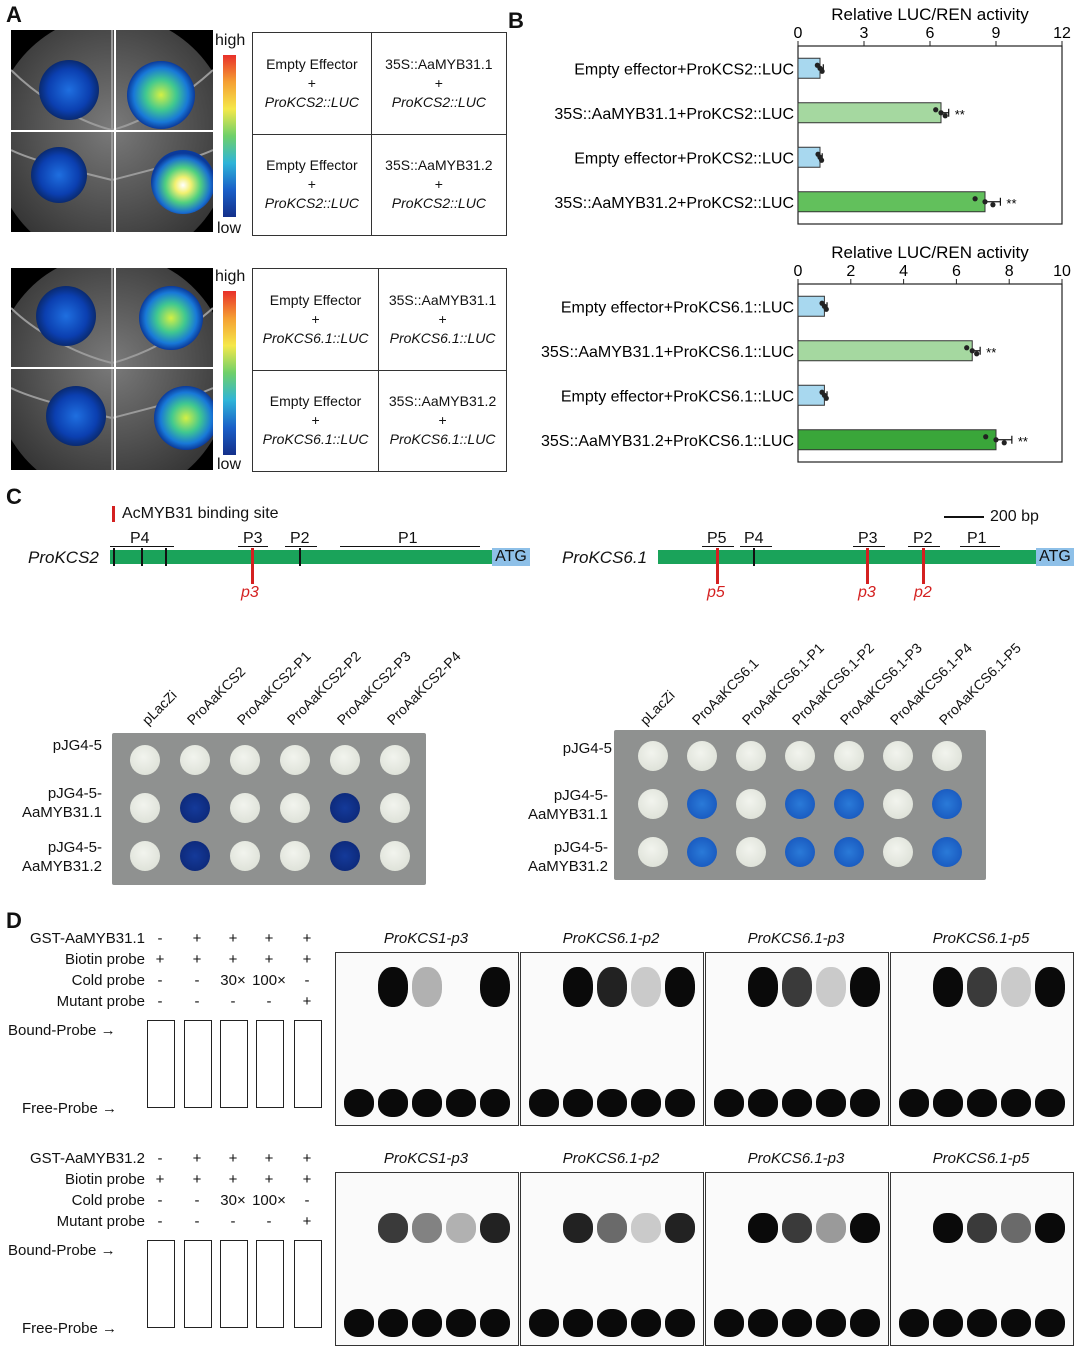 The image size is (1080, 1348). I want to click on emsa-sign: 100×, so click(269, 1200).